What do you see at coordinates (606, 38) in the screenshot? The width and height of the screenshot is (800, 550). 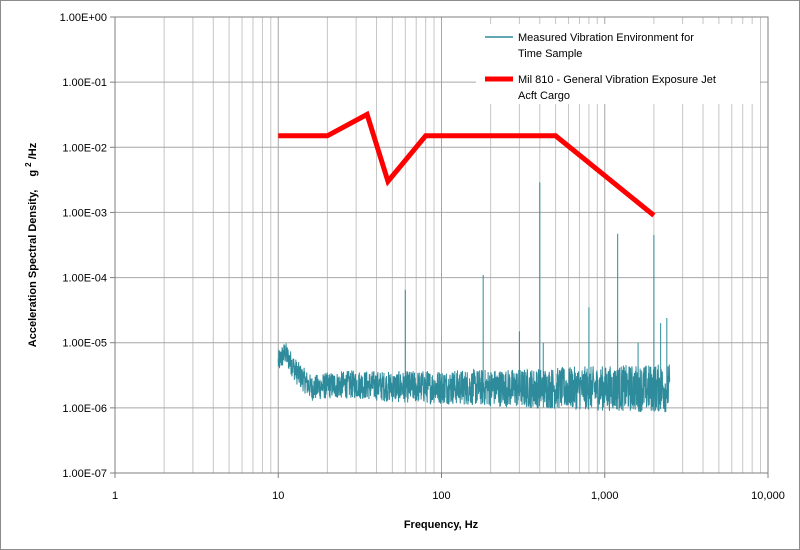 I see `legend-label-measured-line1: Measured Vibration Environment for` at bounding box center [606, 38].